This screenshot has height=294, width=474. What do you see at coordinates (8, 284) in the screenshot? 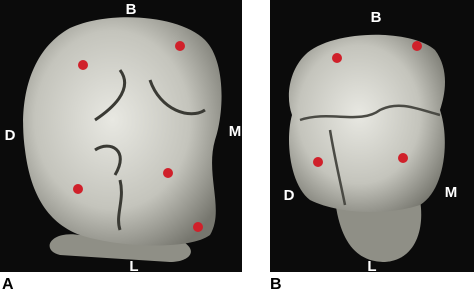
I see `panel-label: A` at bounding box center [8, 284].